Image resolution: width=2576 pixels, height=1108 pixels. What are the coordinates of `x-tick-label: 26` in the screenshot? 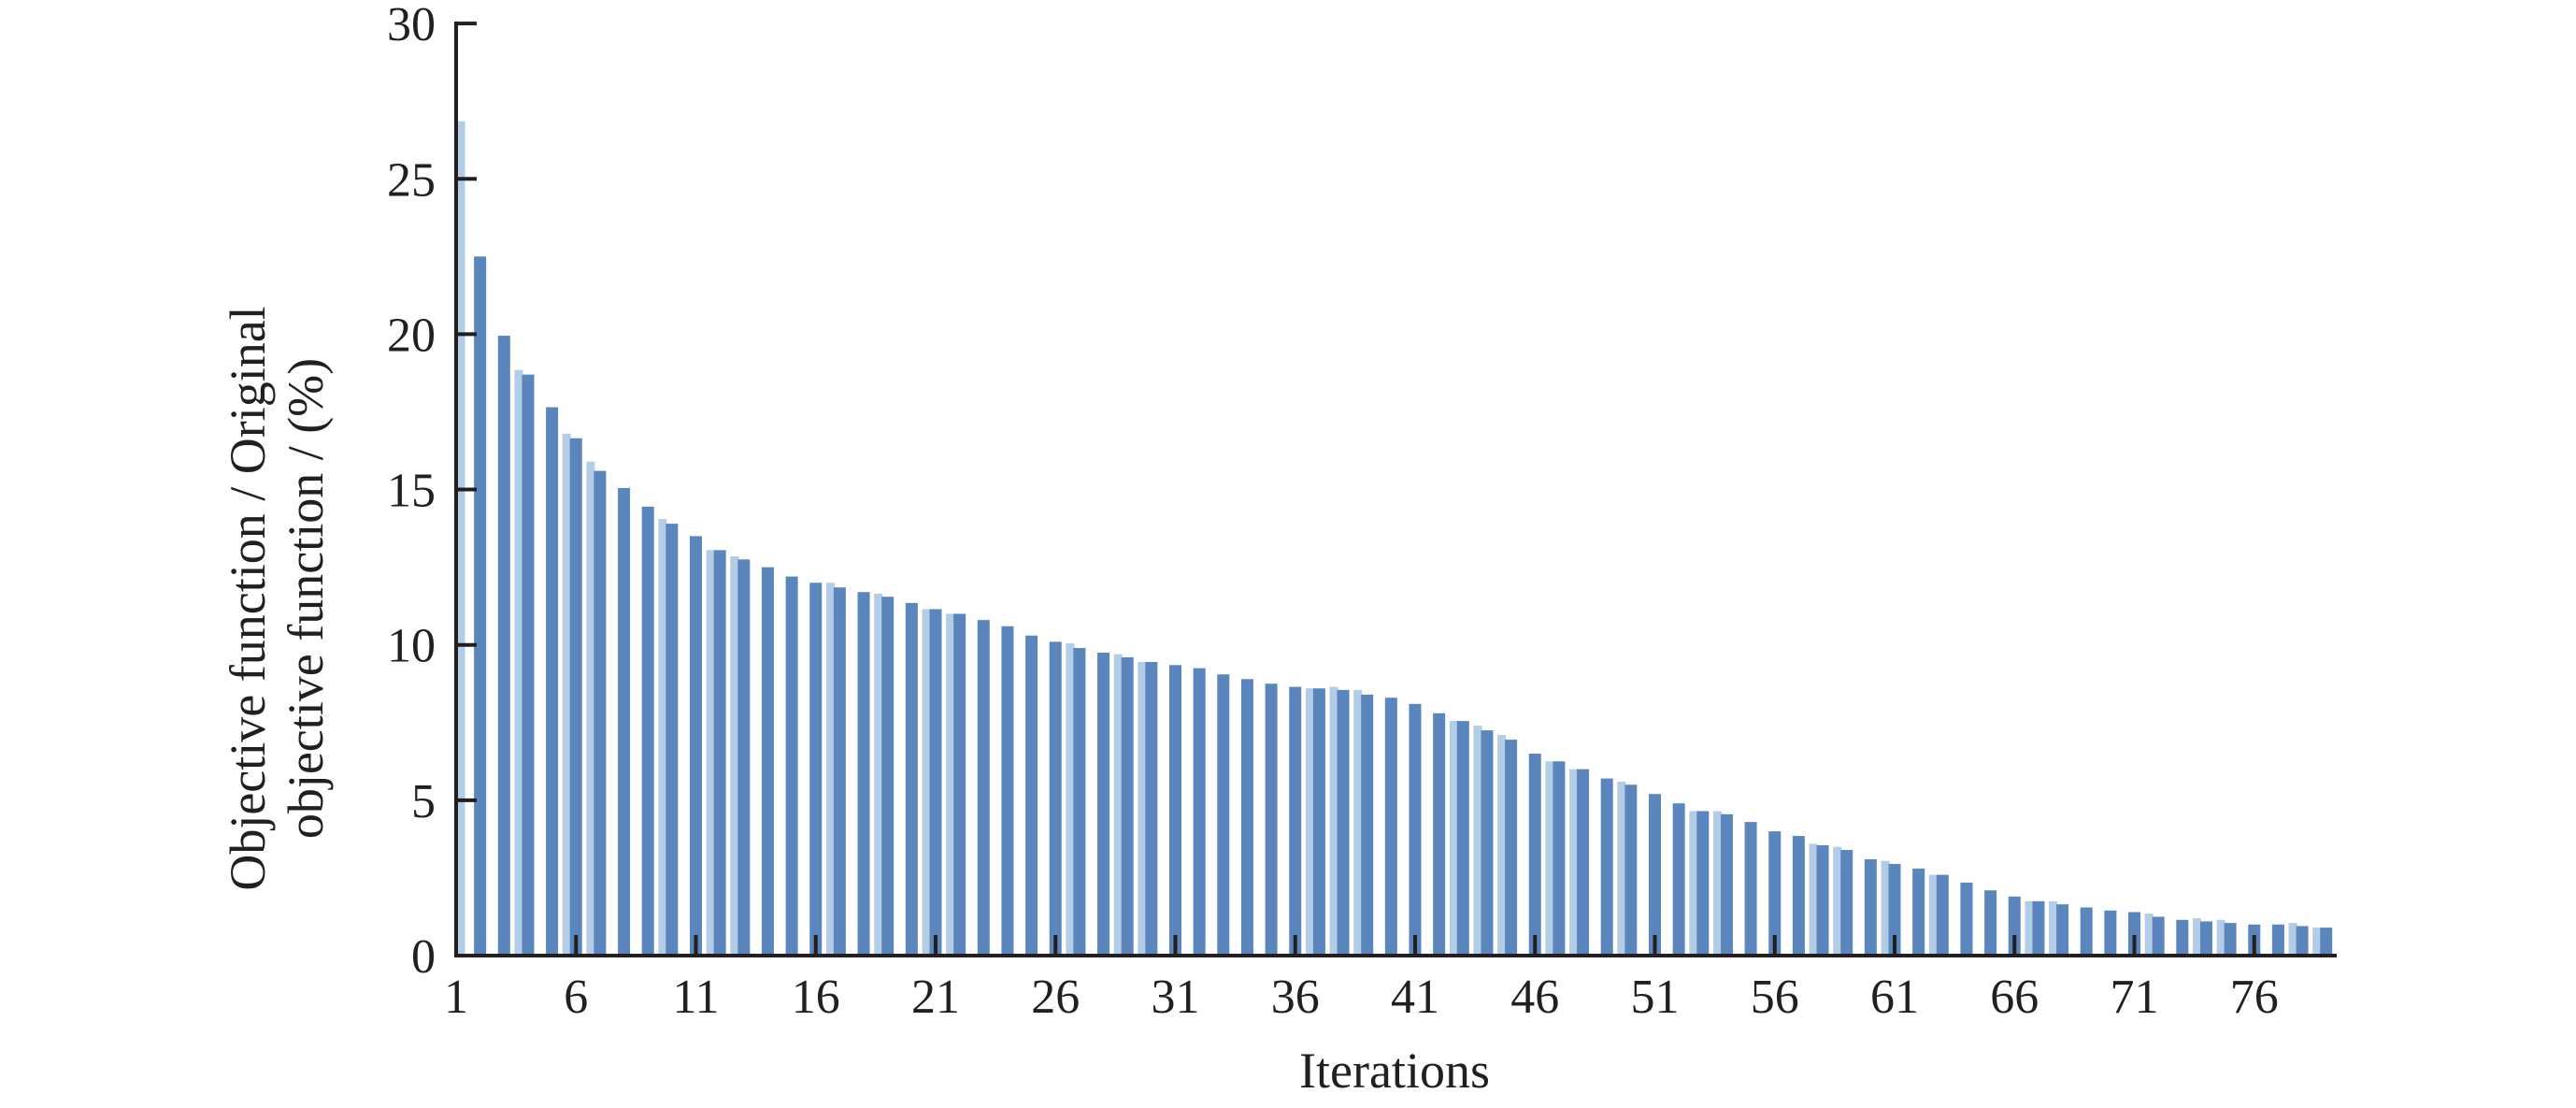 It's located at (1055, 997).